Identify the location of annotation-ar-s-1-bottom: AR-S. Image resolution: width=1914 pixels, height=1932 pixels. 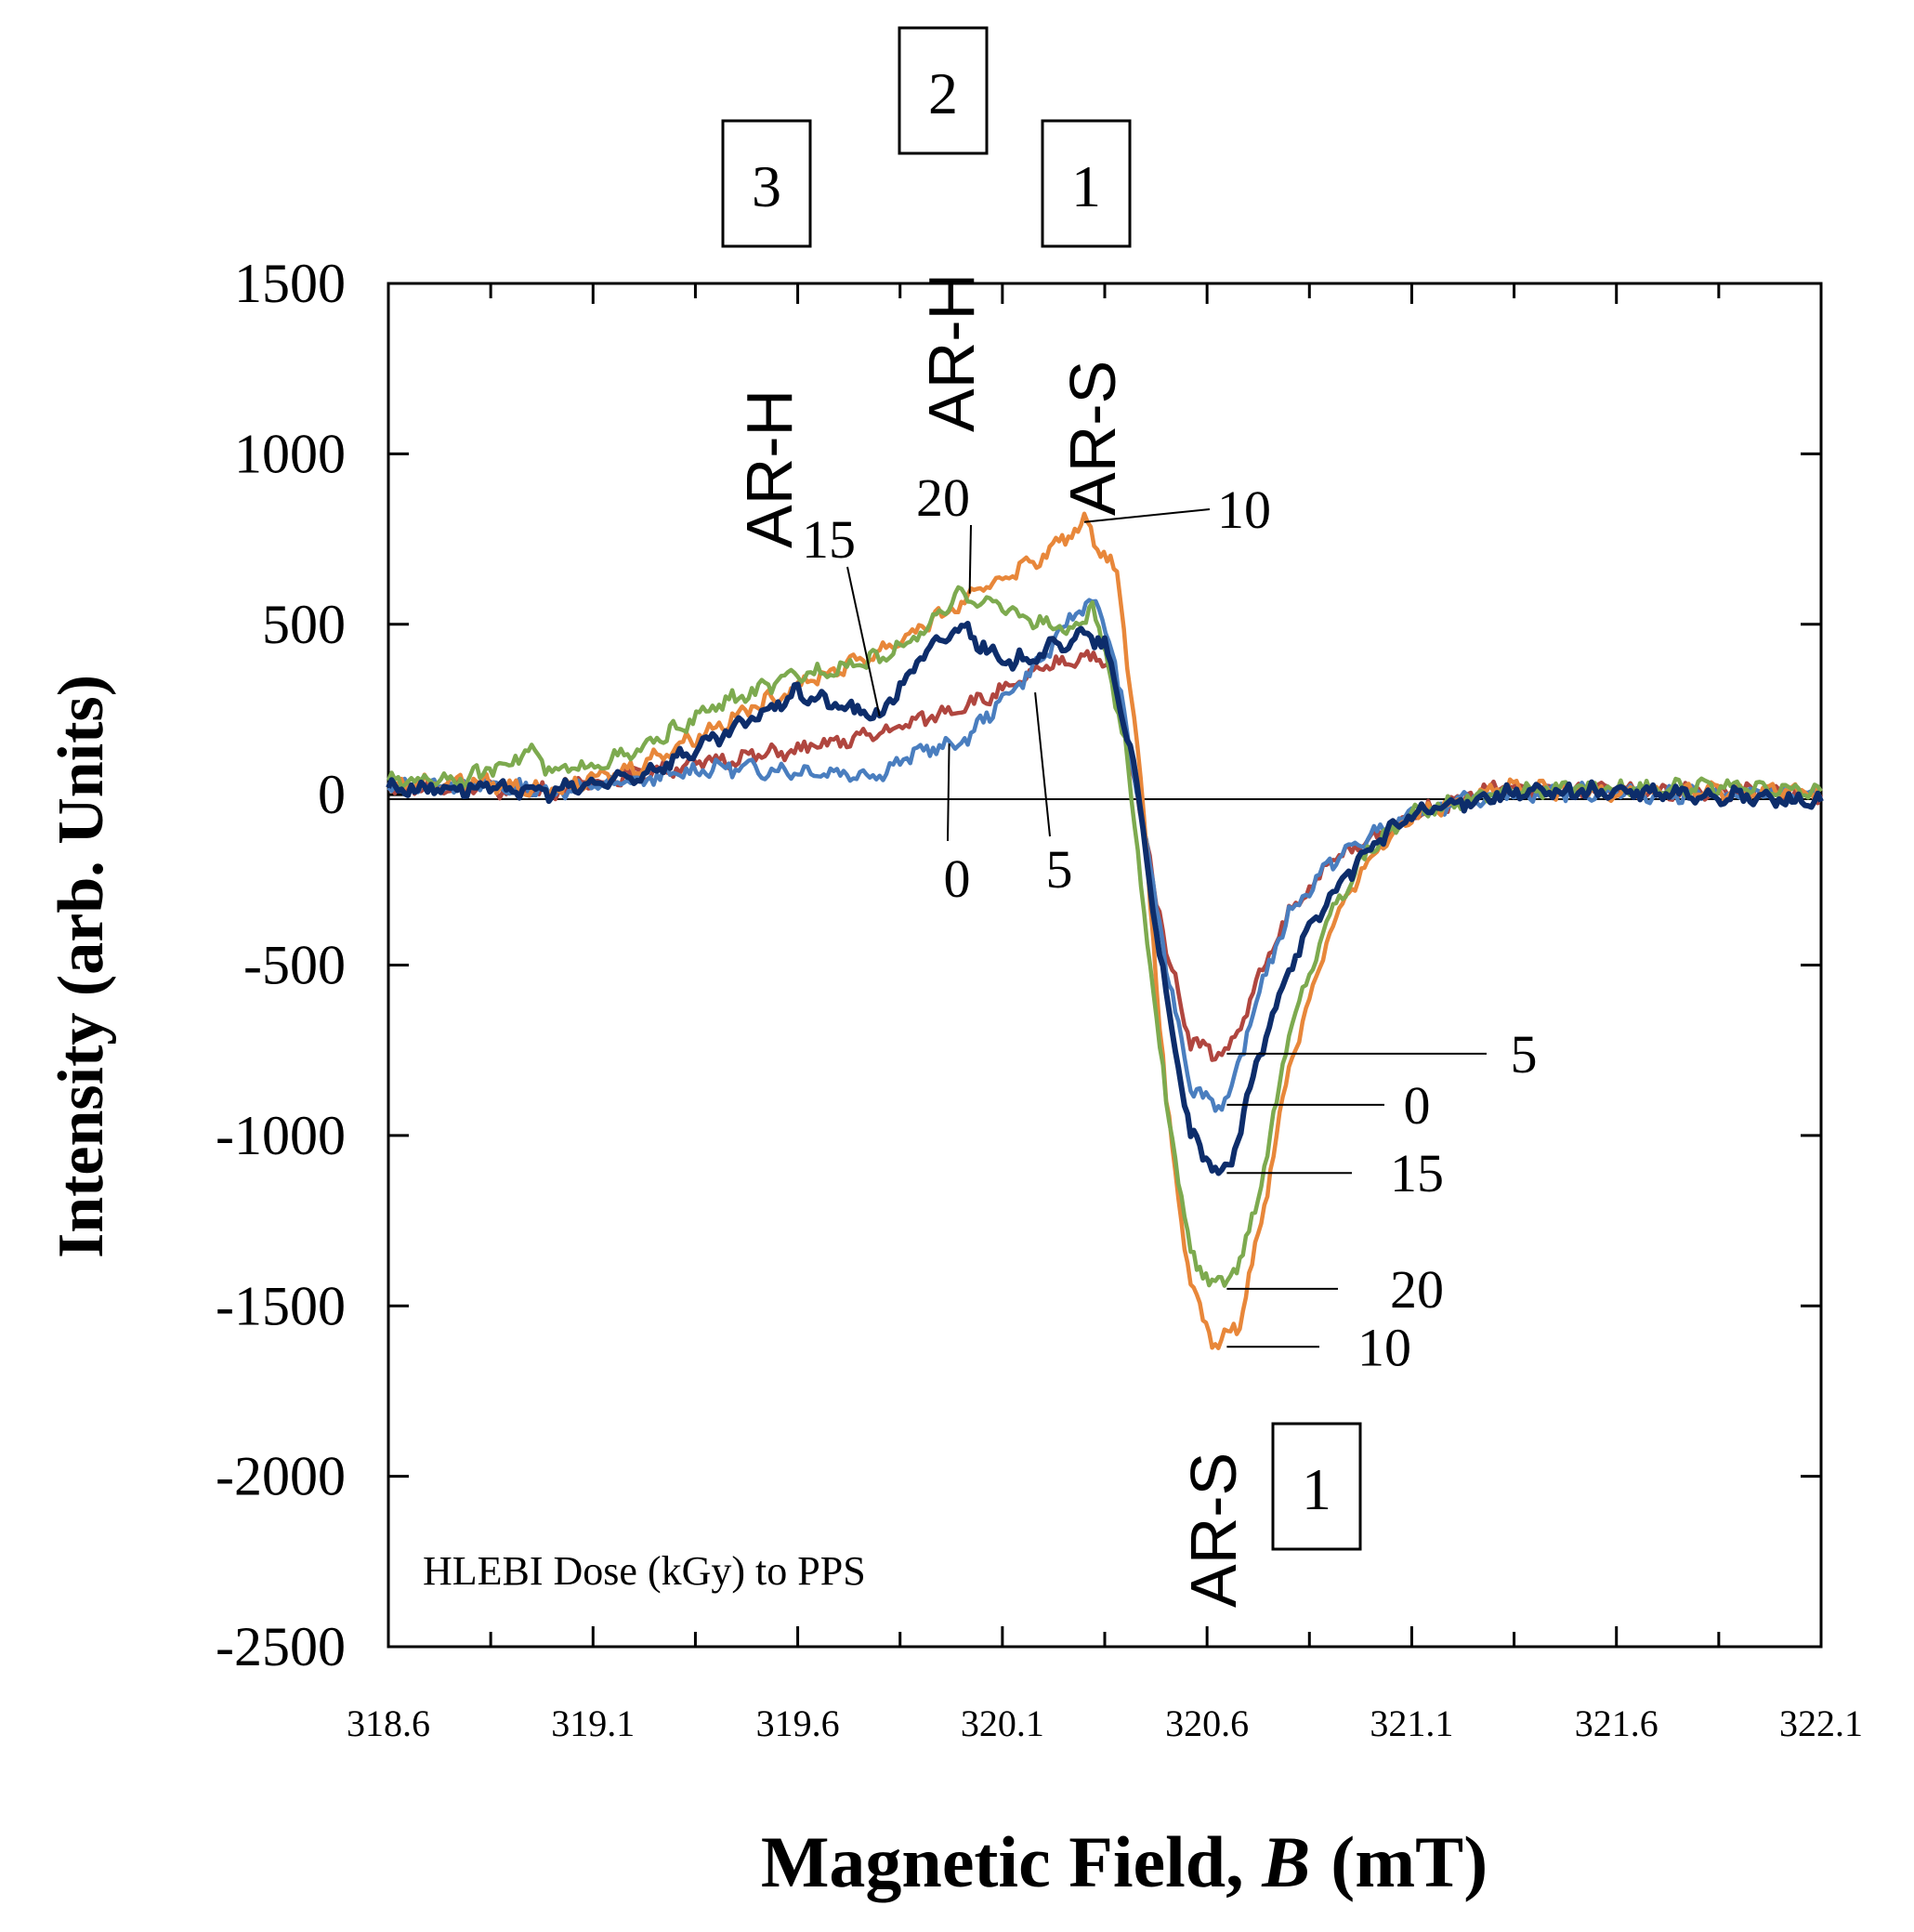
(1213, 1530).